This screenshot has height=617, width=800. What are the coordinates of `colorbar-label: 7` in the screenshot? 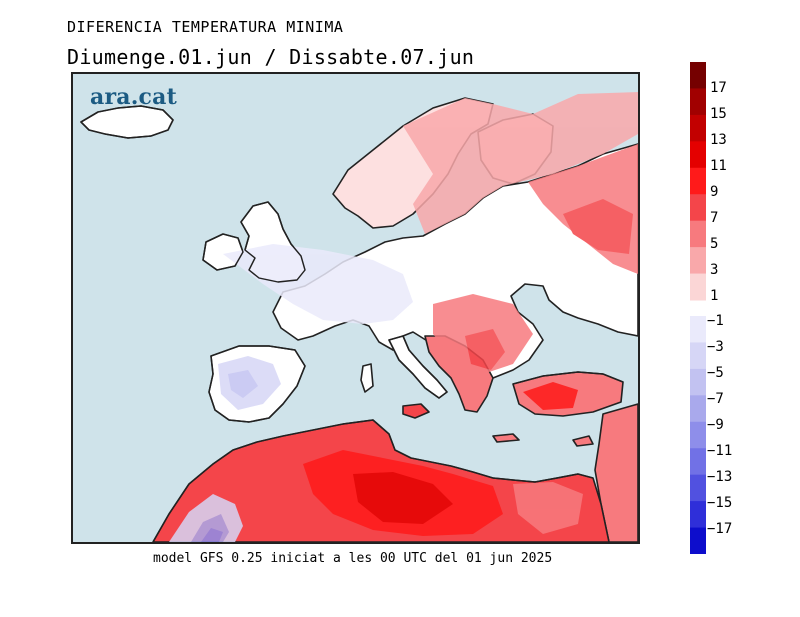 It's located at (714, 218).